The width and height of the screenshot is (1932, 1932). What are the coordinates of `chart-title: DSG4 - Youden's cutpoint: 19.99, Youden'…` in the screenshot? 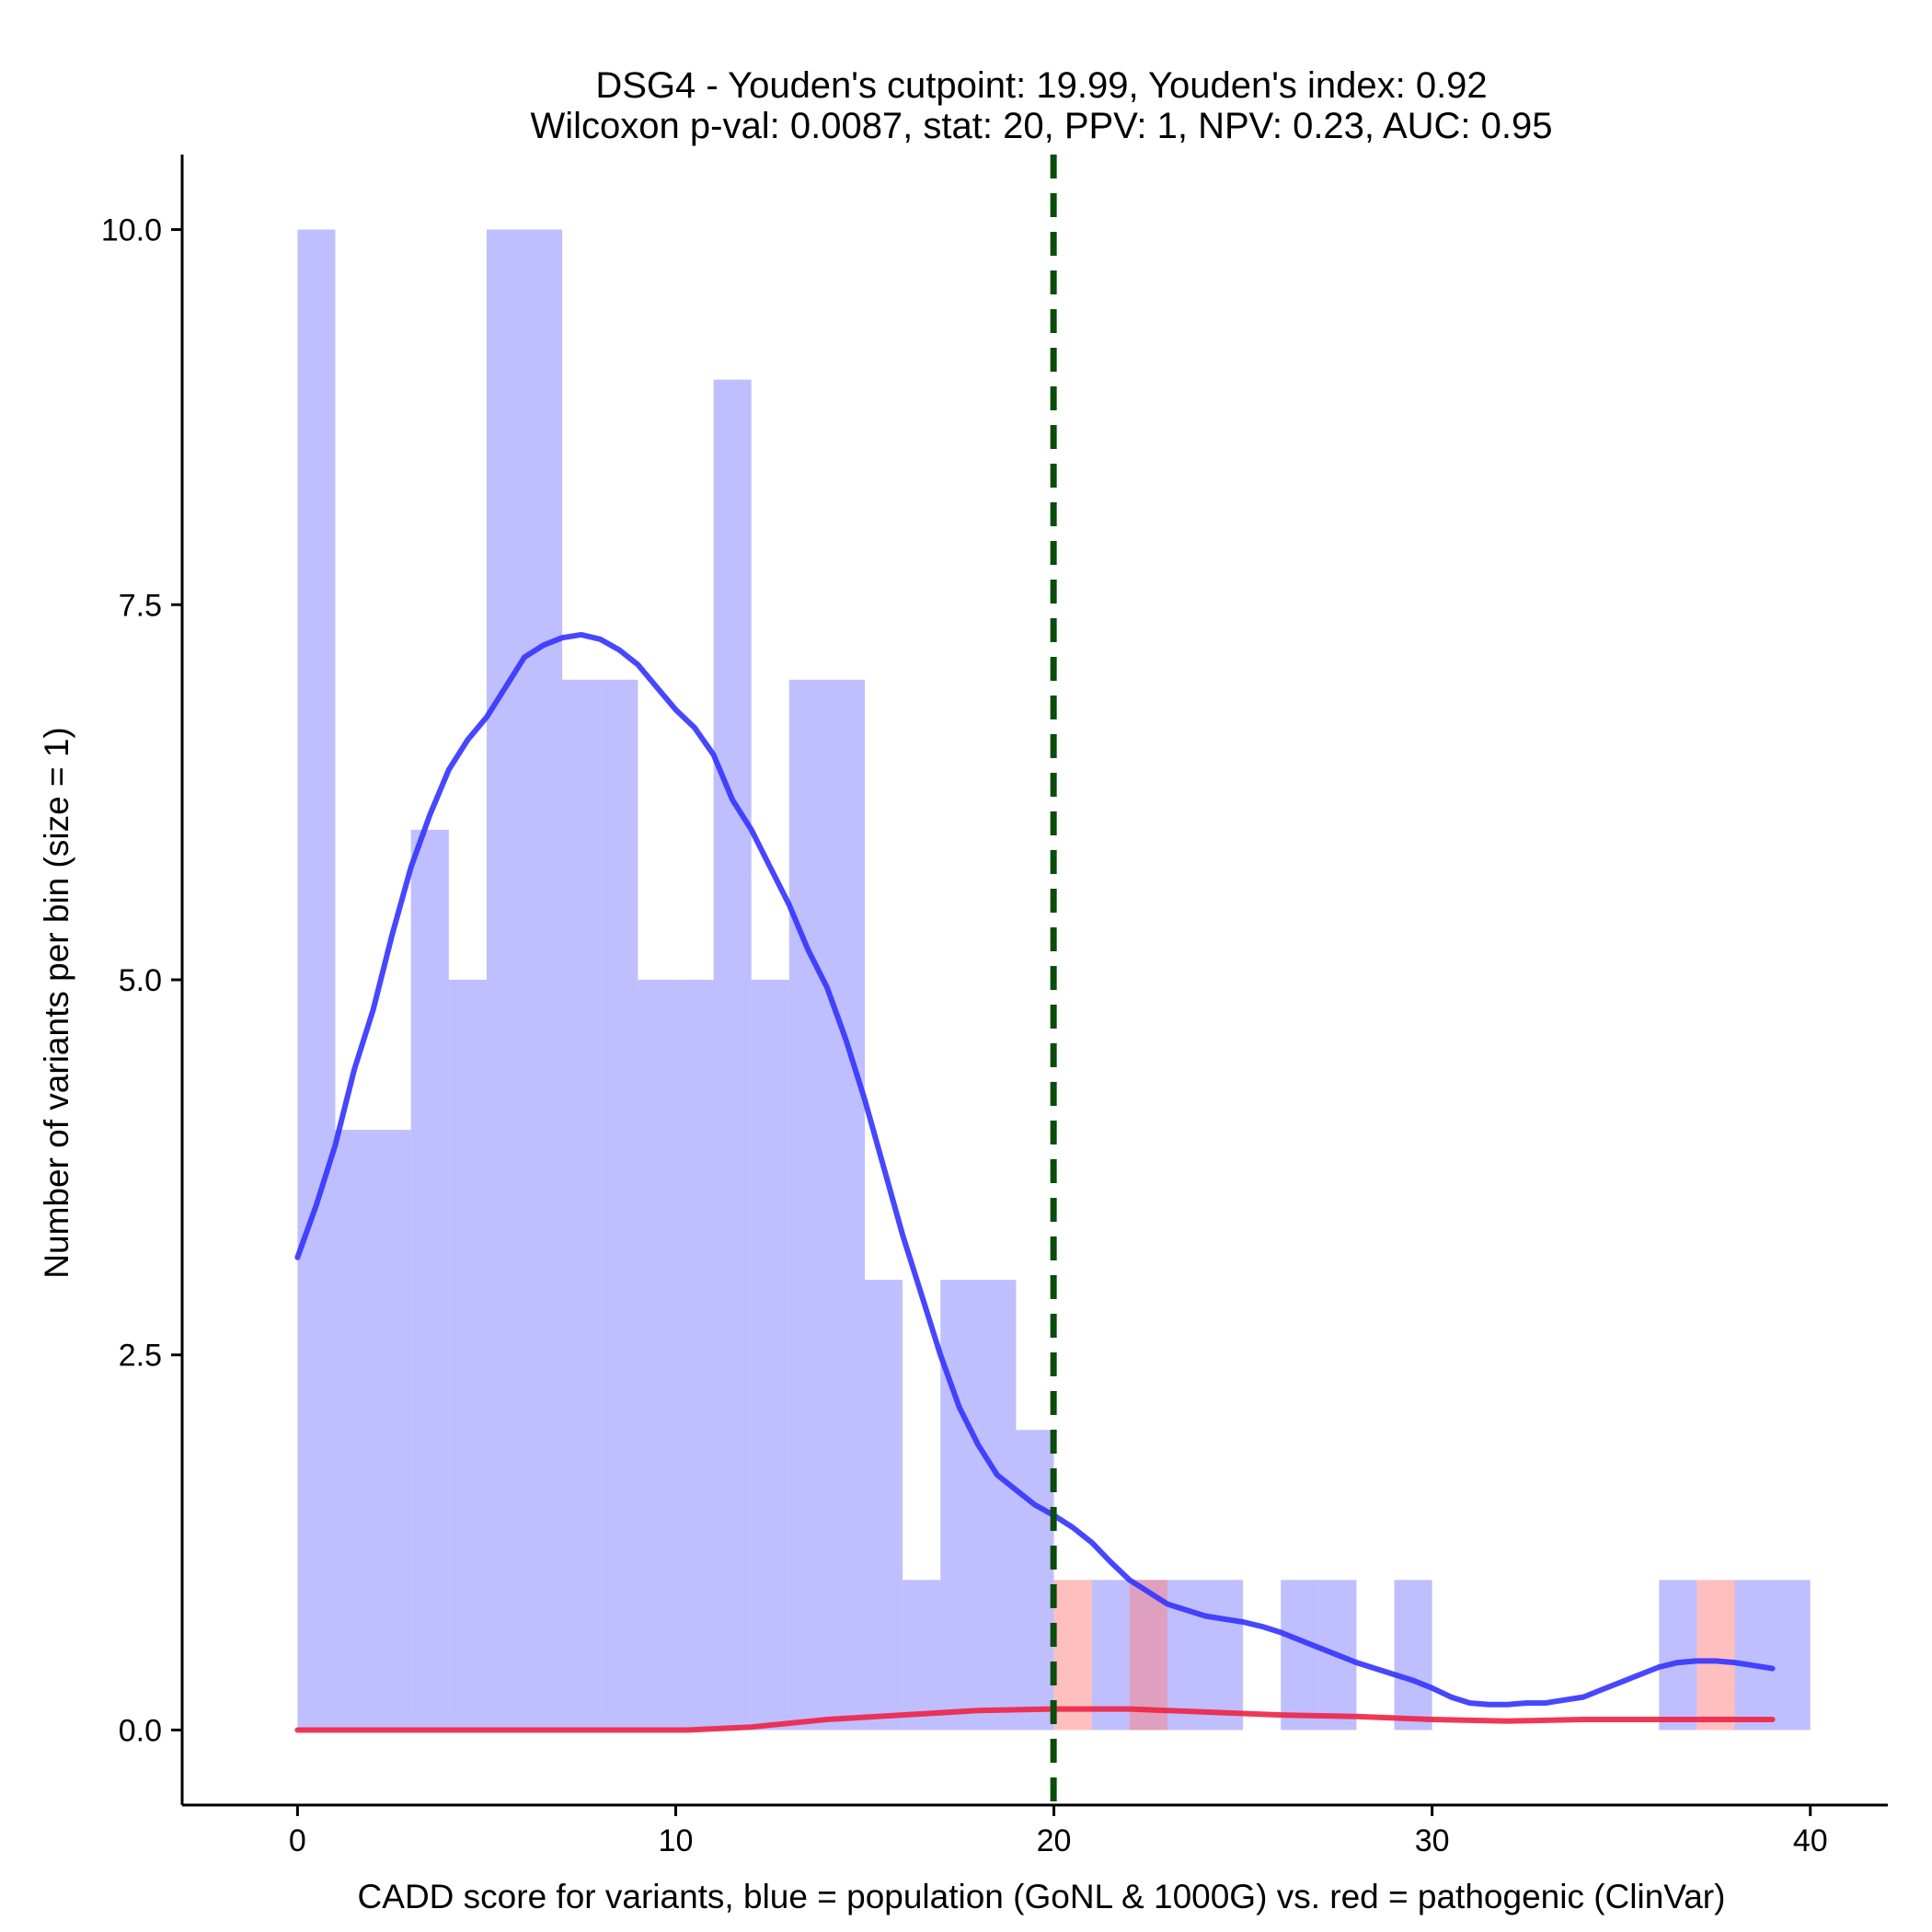 It's located at (1041, 85).